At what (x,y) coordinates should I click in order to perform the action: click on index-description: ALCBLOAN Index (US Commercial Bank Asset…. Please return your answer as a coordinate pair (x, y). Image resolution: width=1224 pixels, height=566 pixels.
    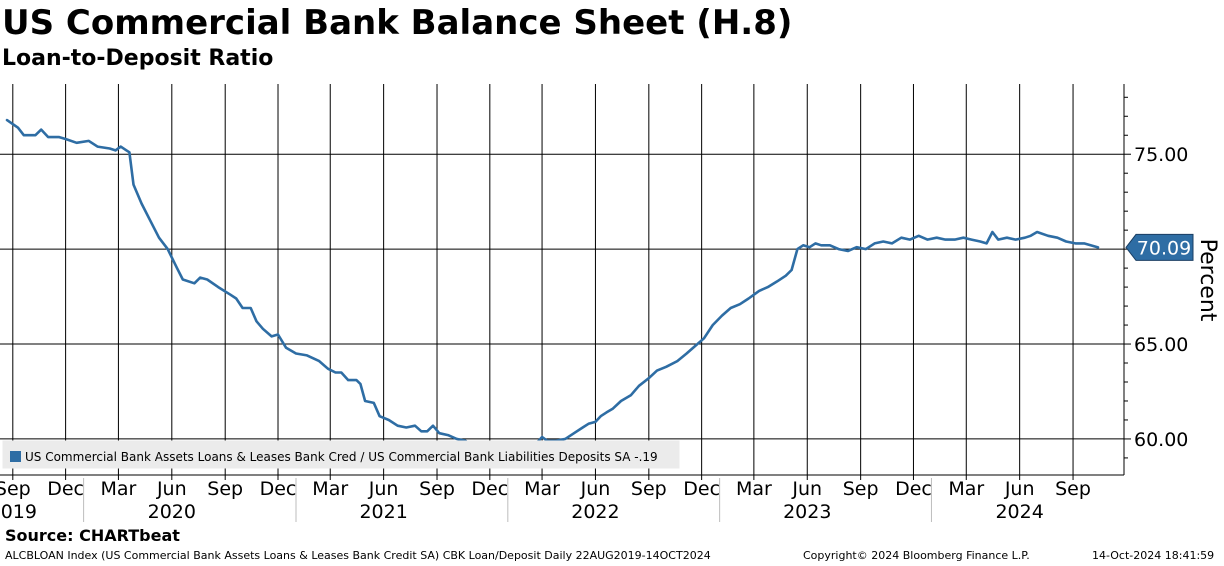
    Looking at the image, I should click on (358, 555).